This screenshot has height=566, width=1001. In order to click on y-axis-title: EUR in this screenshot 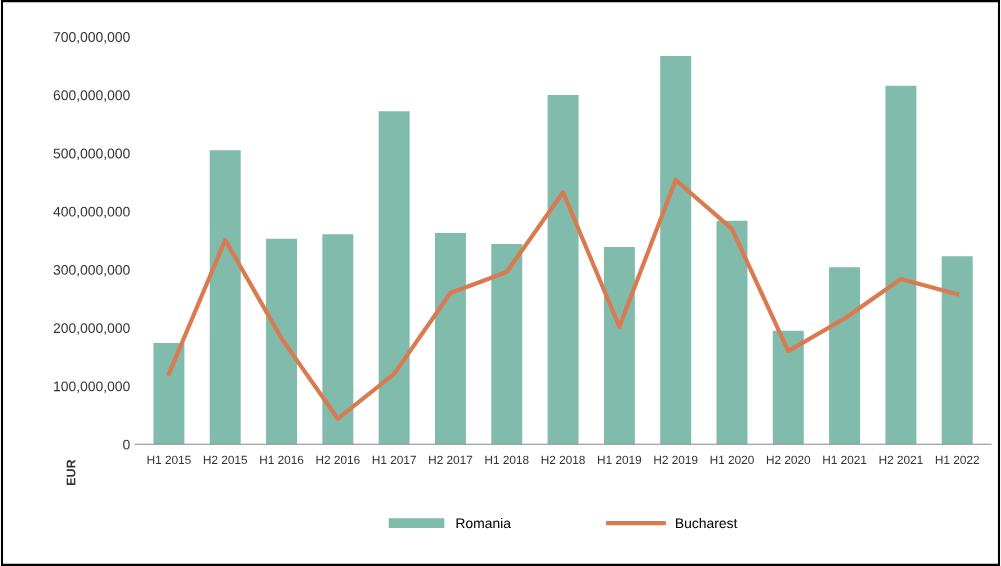, I will do `click(71, 472)`.